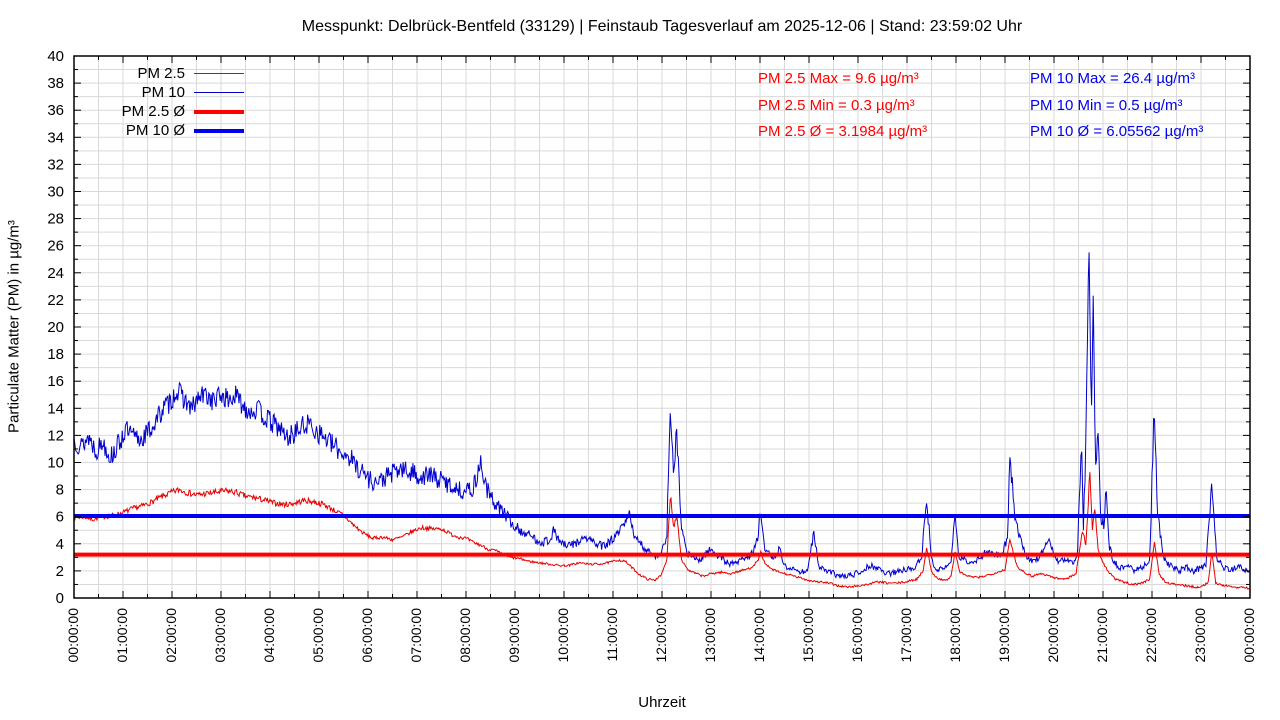 Image resolution: width=1280 pixels, height=720 pixels. Describe the element at coordinates (612, 635) in the screenshot. I see `x-tick-label: 11:00:00` at that location.